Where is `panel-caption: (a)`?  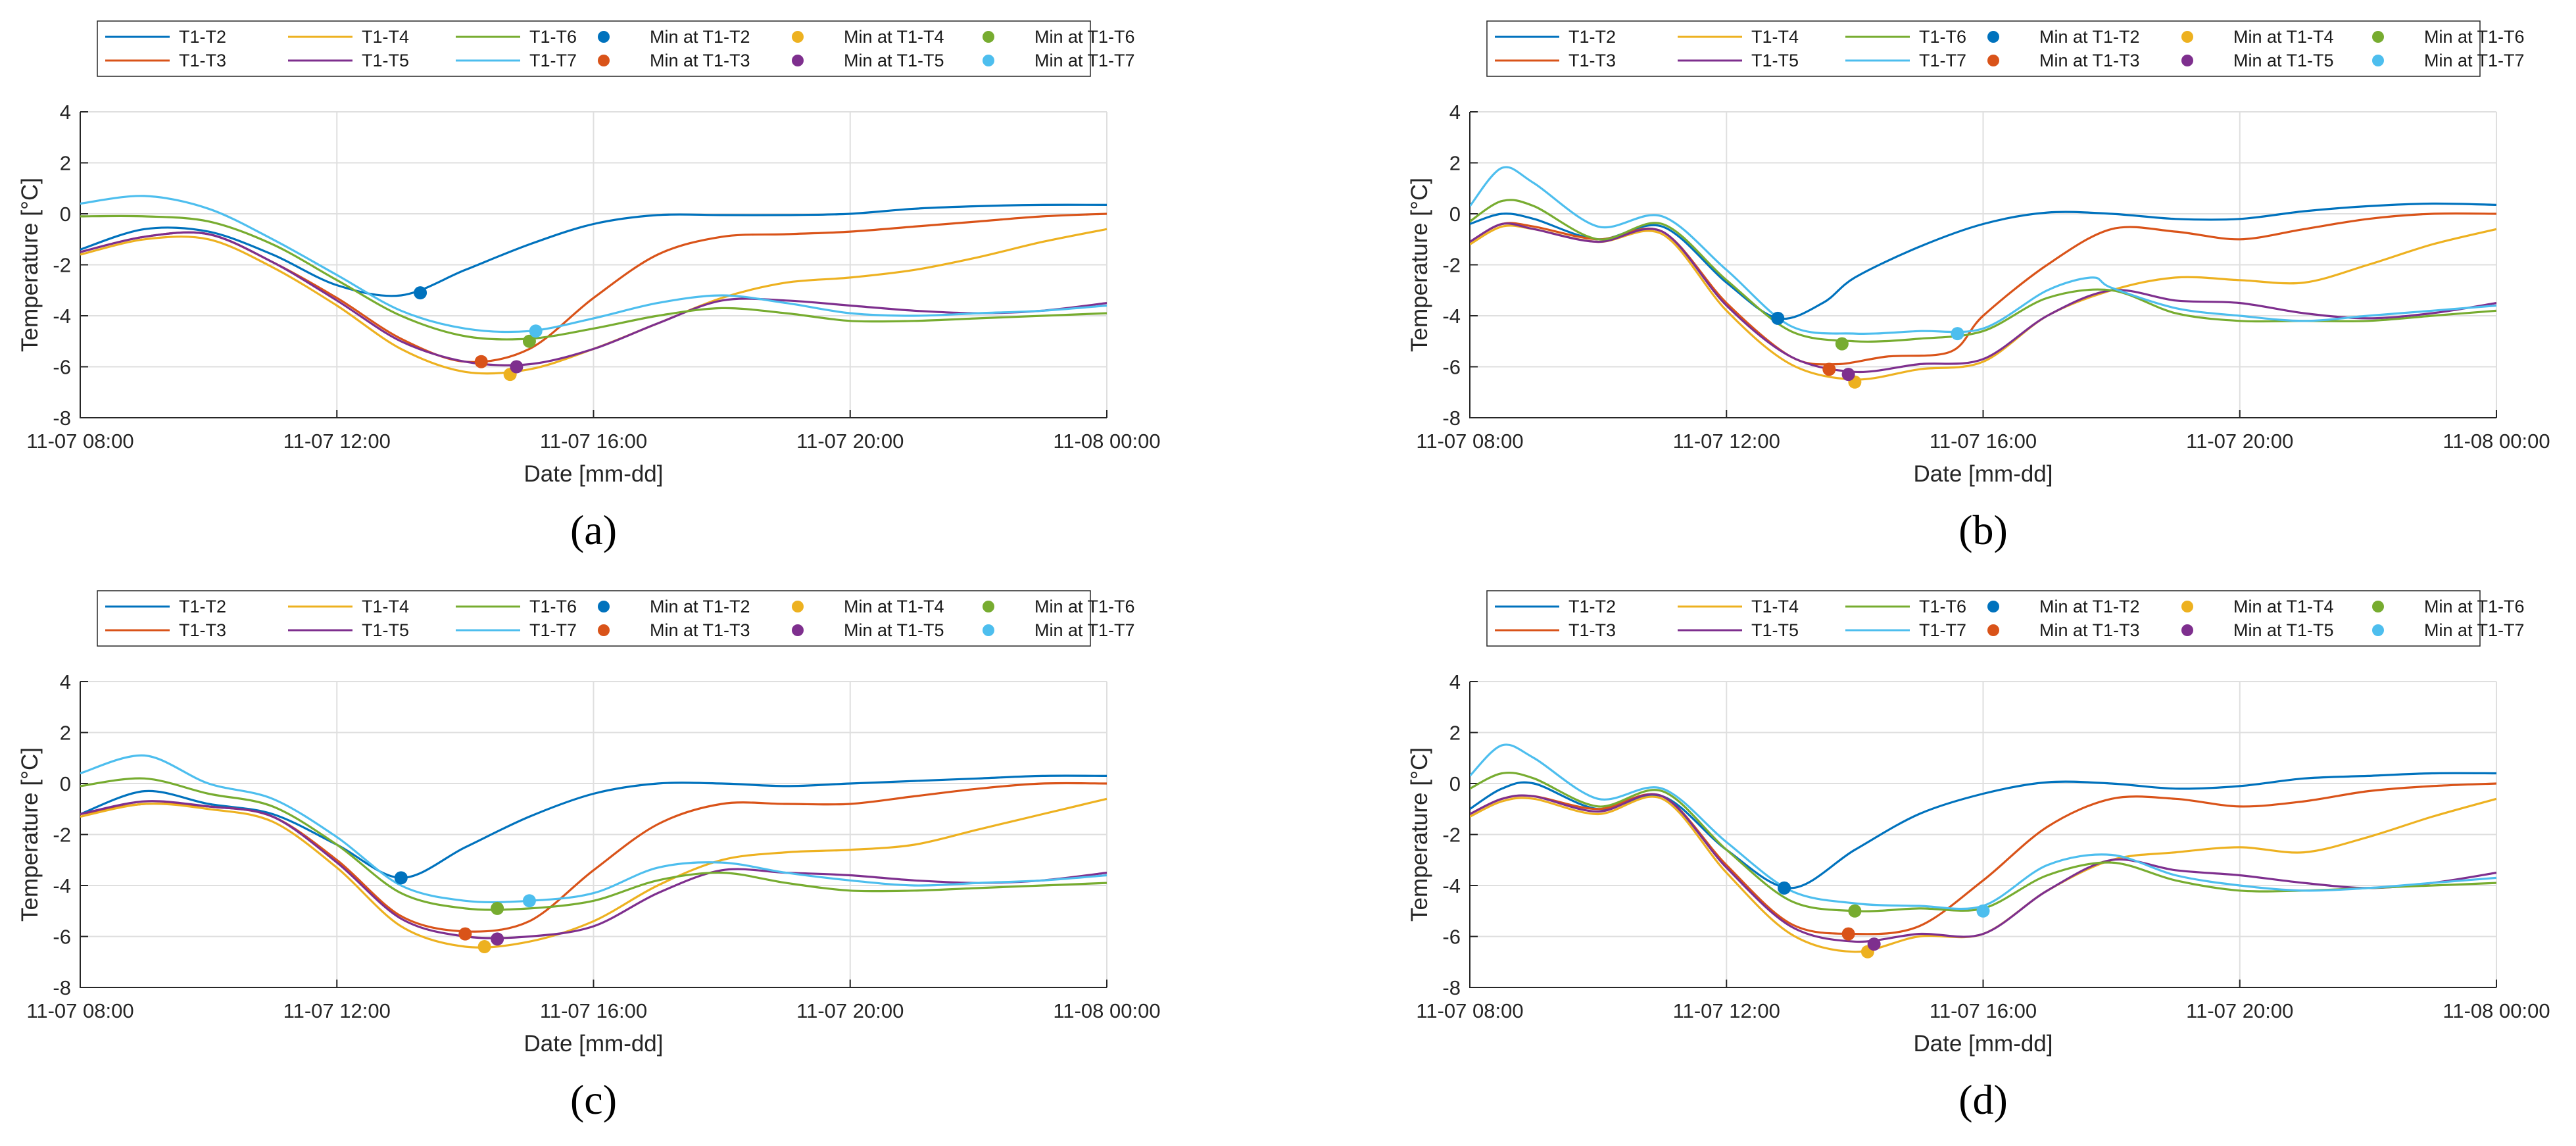
panel-caption: (a) is located at coordinates (593, 530).